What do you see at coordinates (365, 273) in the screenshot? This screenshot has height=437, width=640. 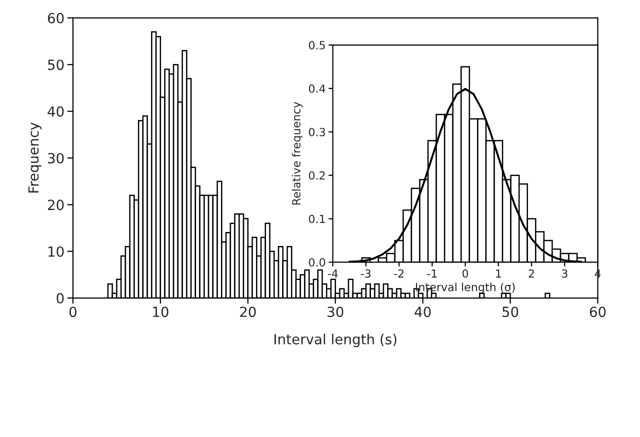 I see `x-tick-label: -3` at bounding box center [365, 273].